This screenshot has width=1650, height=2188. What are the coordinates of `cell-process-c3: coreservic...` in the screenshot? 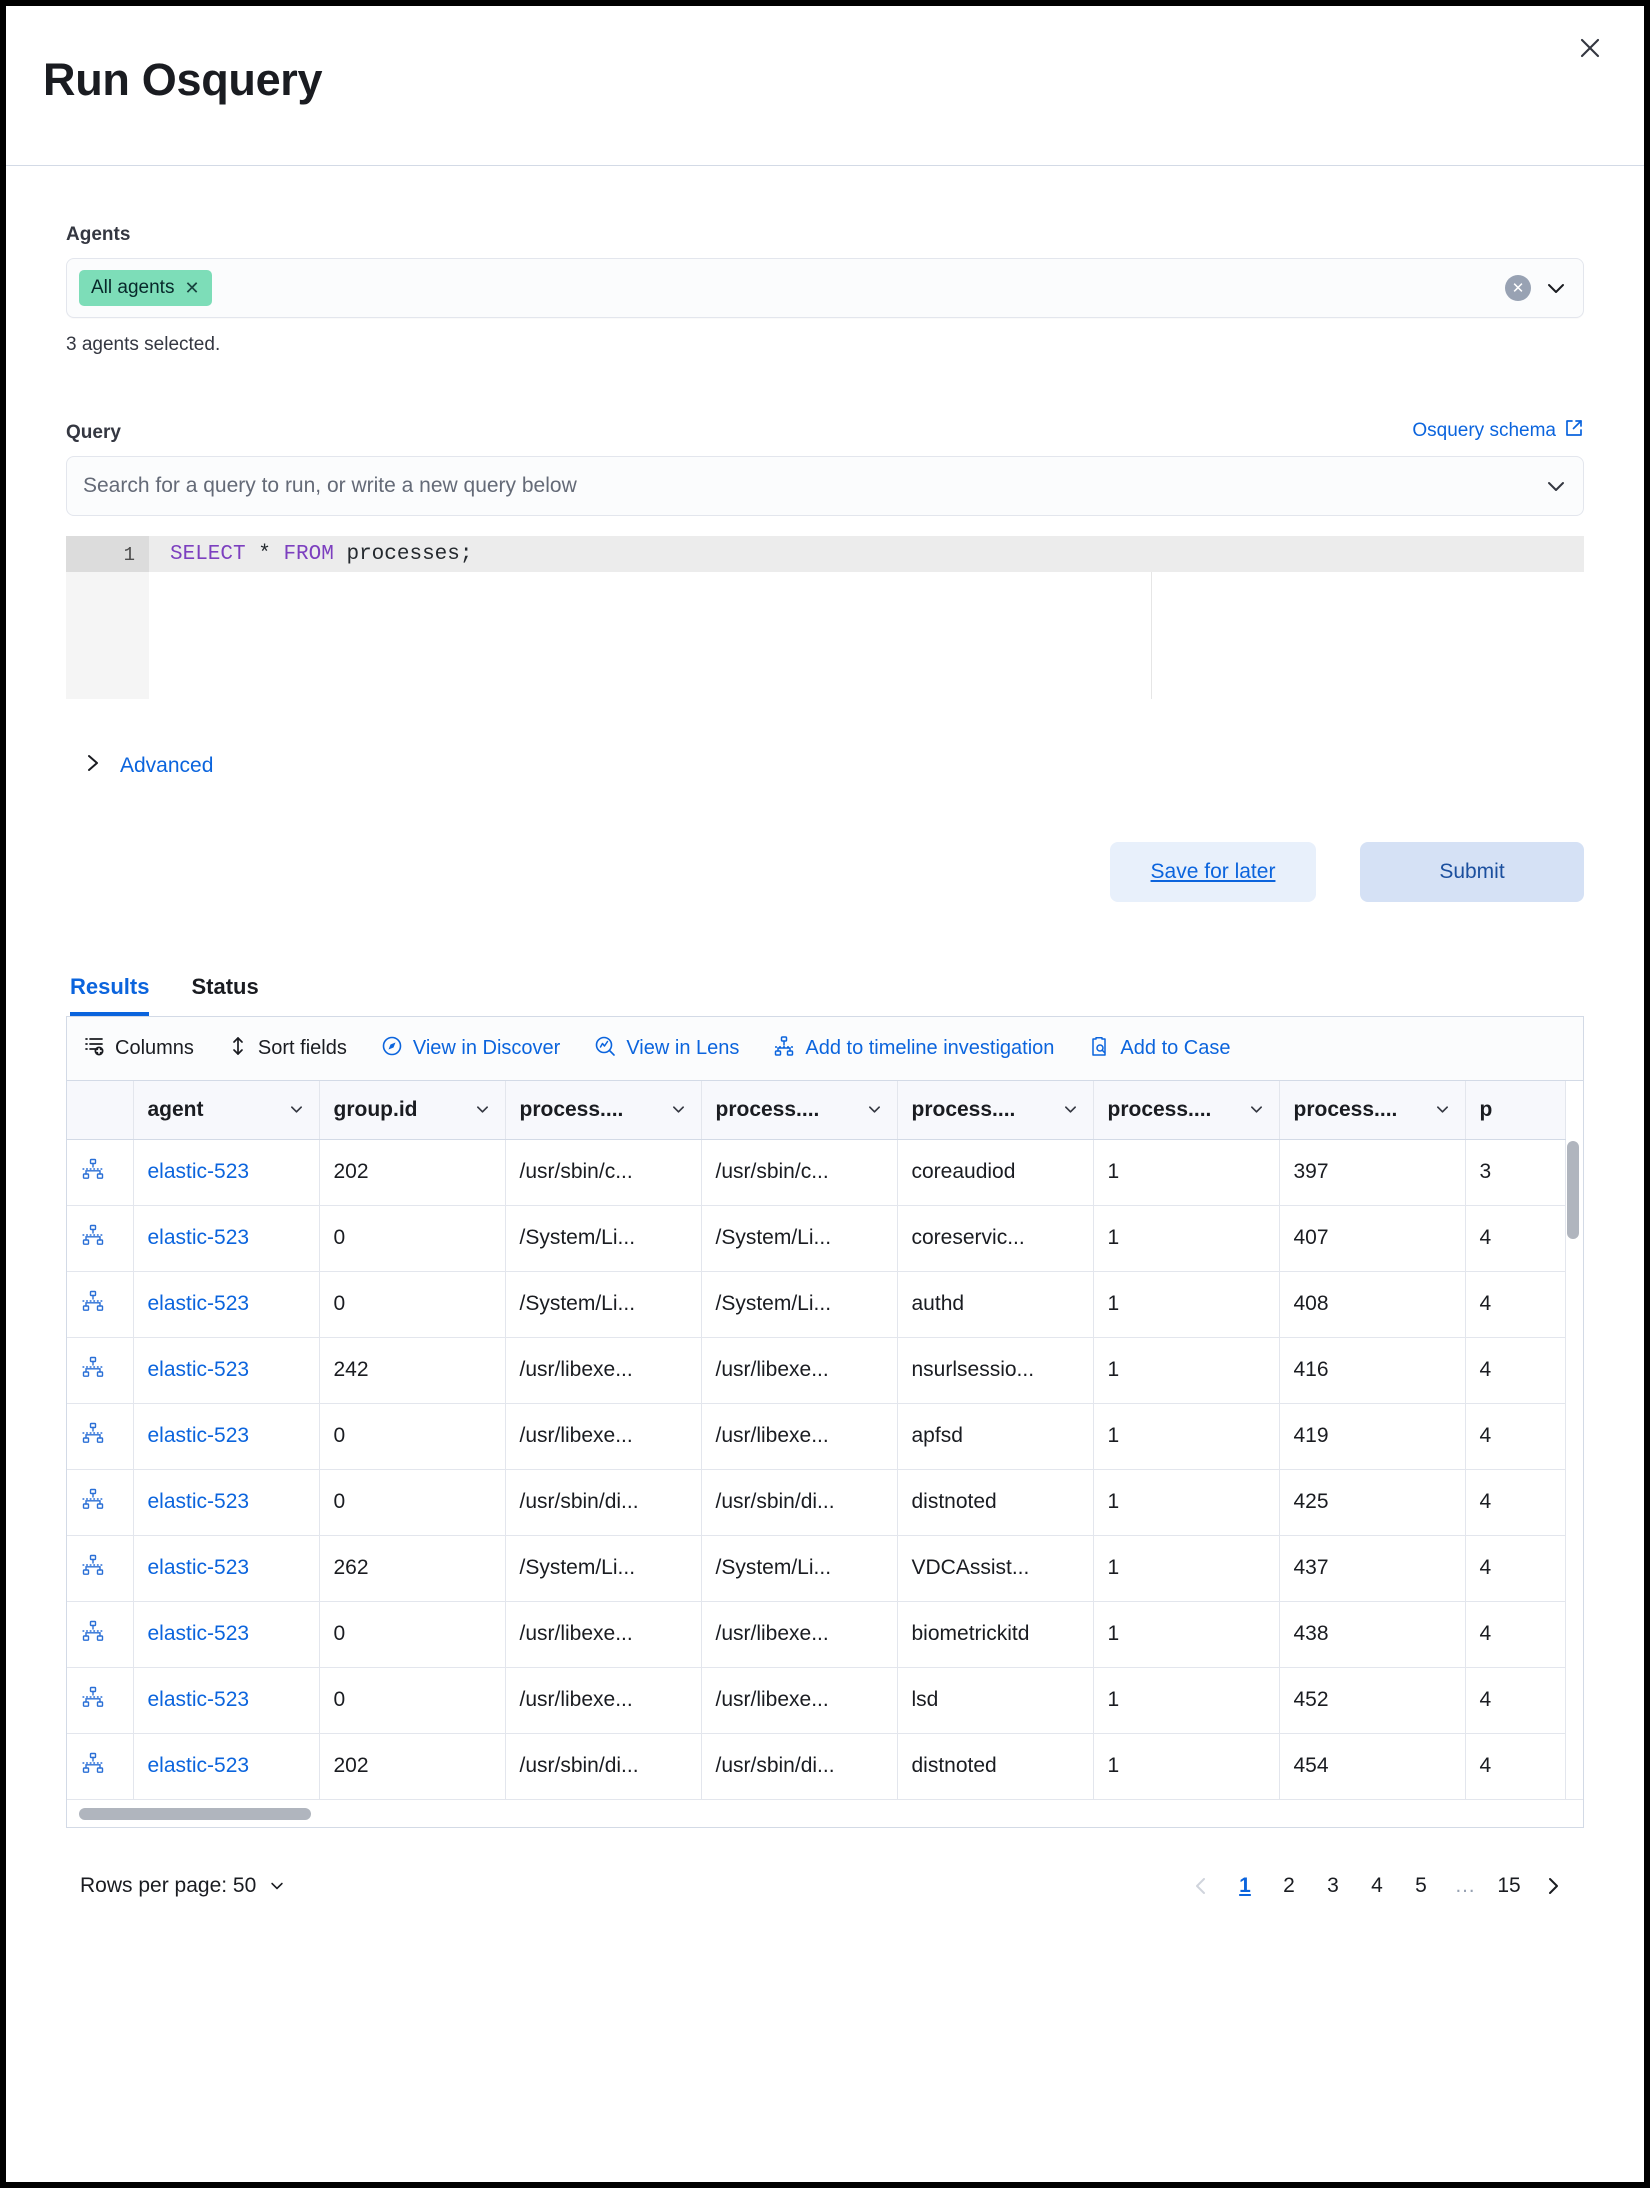 It's located at (995, 1238).